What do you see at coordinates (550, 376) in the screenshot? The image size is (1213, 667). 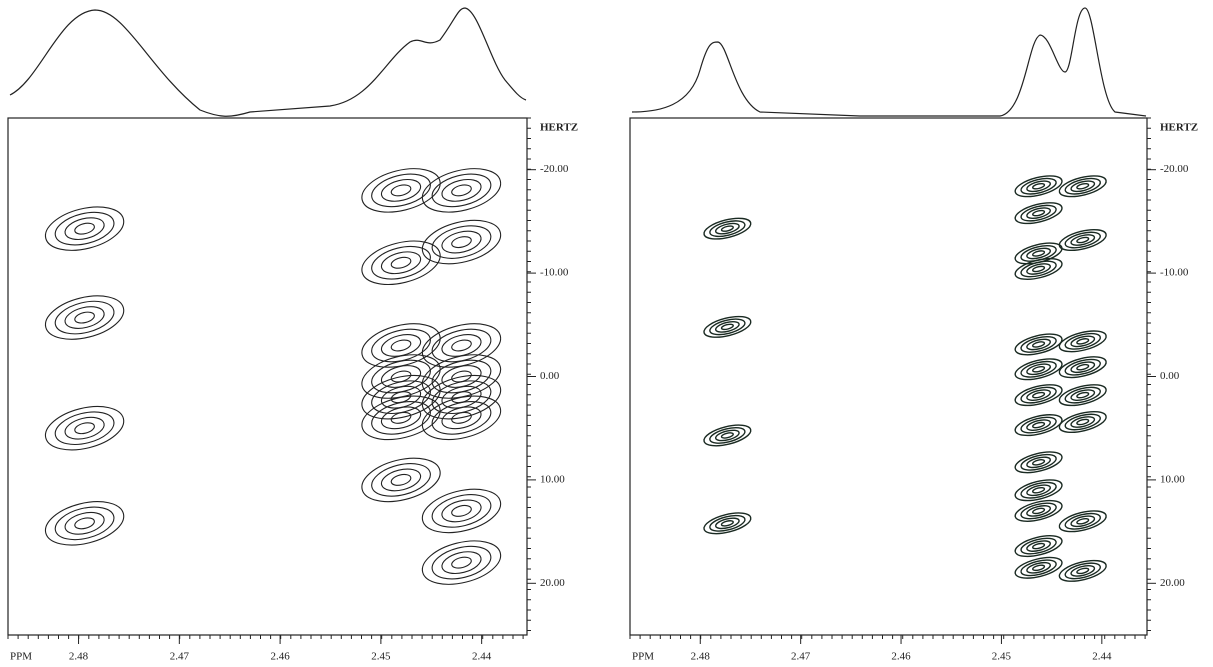 I see `y-tick-label: 0.00` at bounding box center [550, 376].